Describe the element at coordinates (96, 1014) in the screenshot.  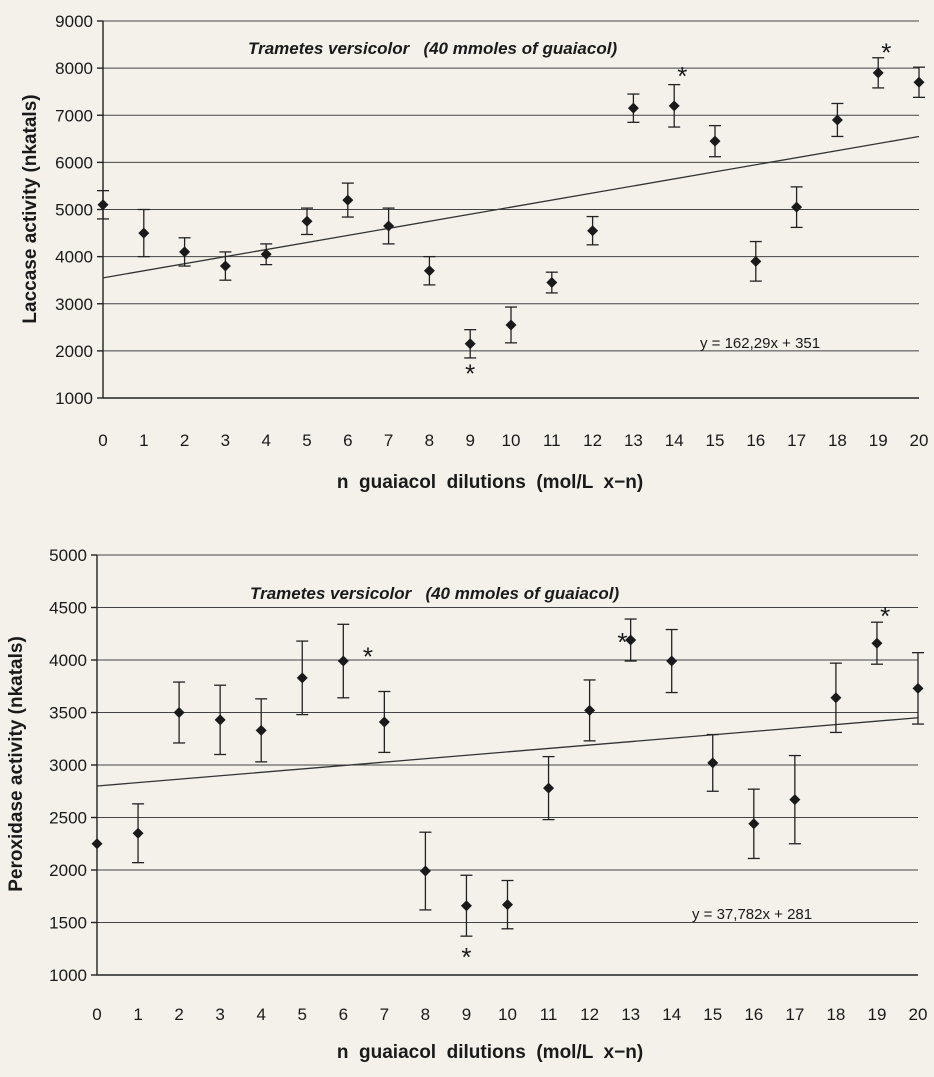
I see `peroxidase-x-tick-label: 0` at that location.